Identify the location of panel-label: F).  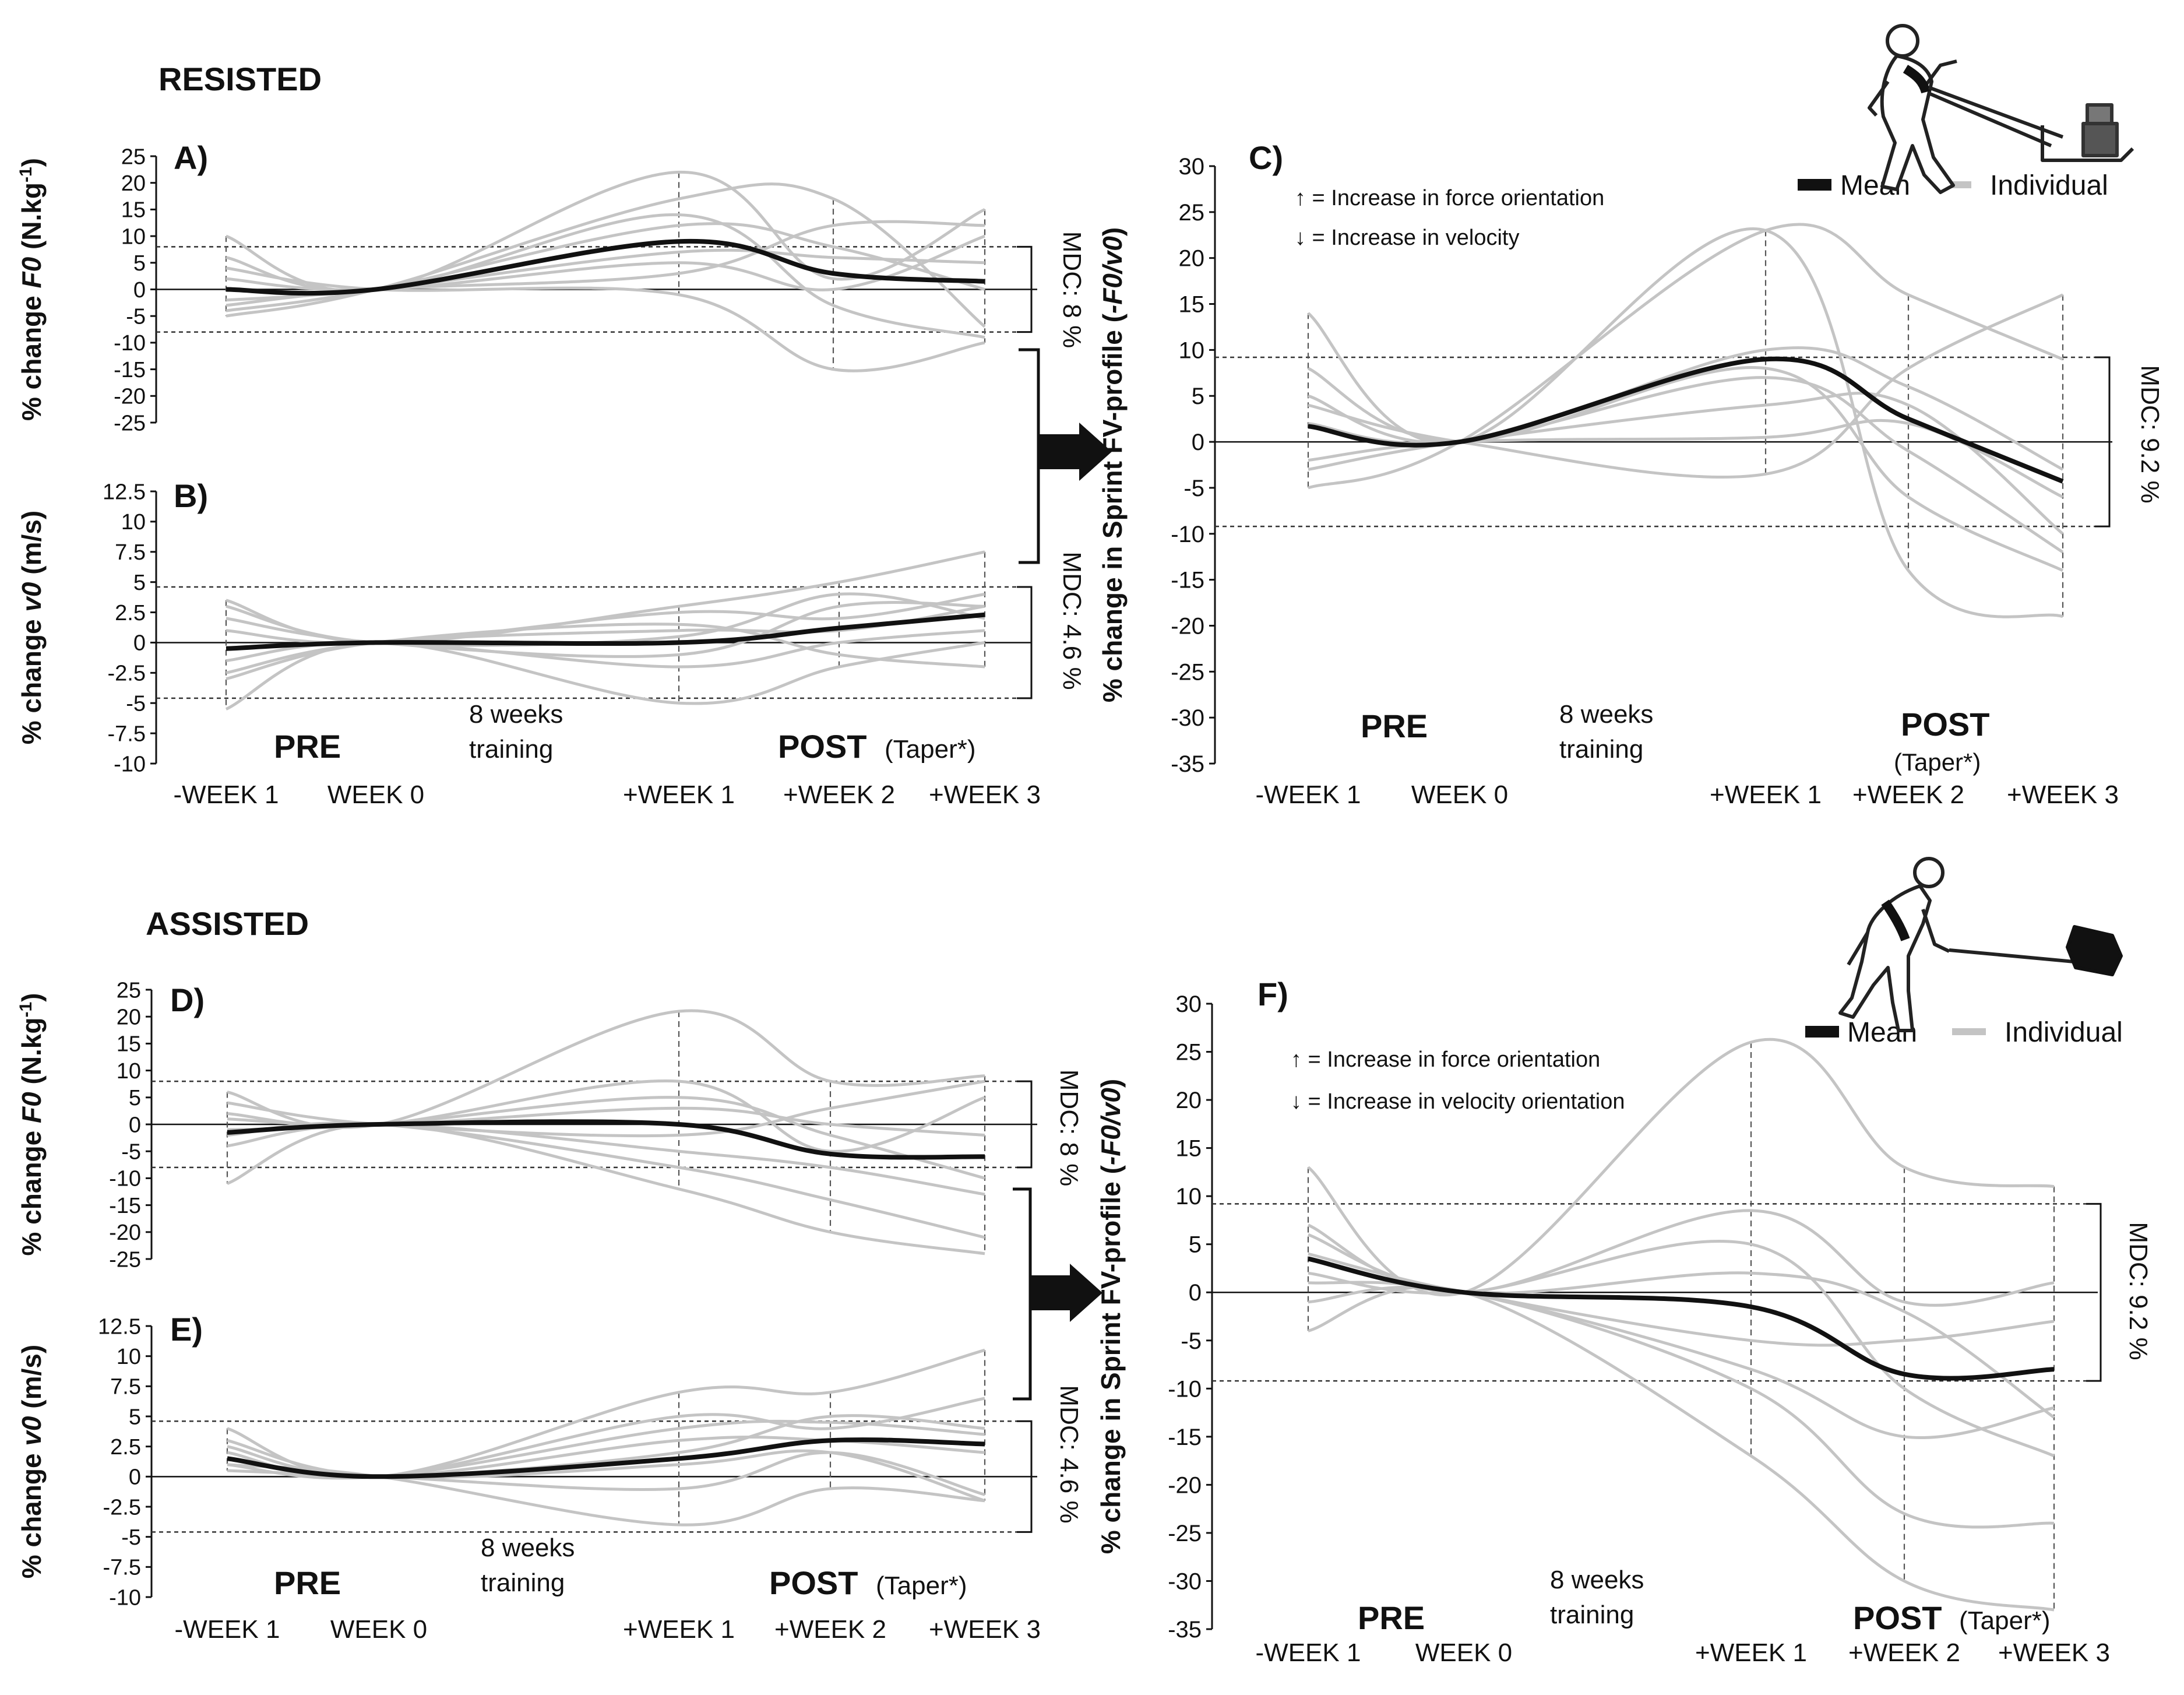
(1272, 994).